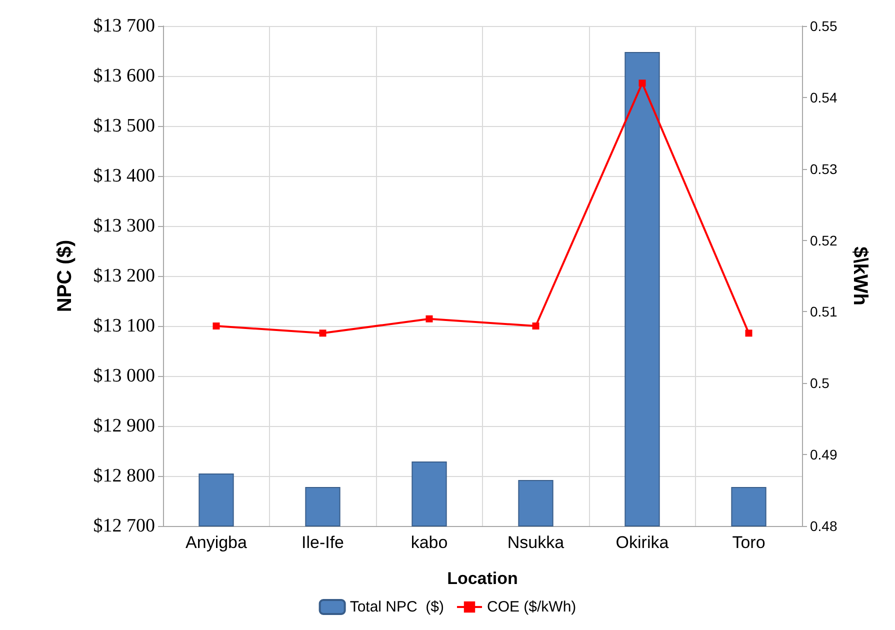 This screenshot has height=630, width=895. What do you see at coordinates (482, 578) in the screenshot?
I see `x-axis-title: Location` at bounding box center [482, 578].